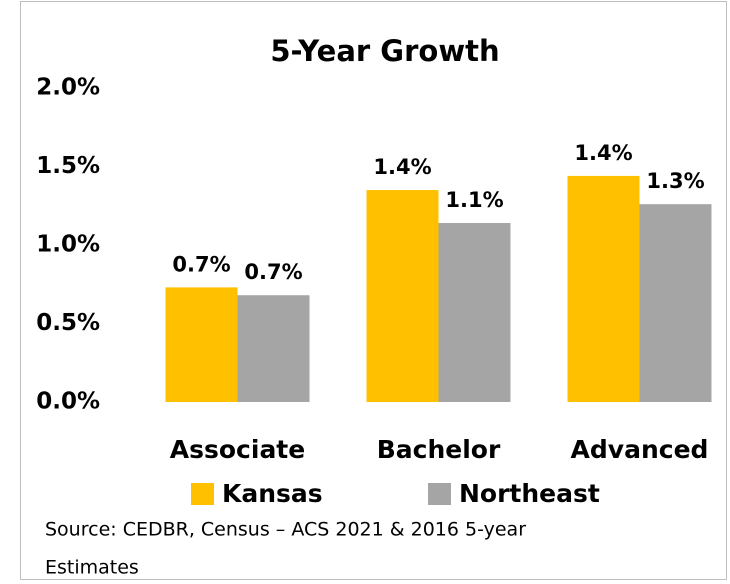 The image size is (730, 584). I want to click on y-tick-label: 1.0%, so click(68, 245).